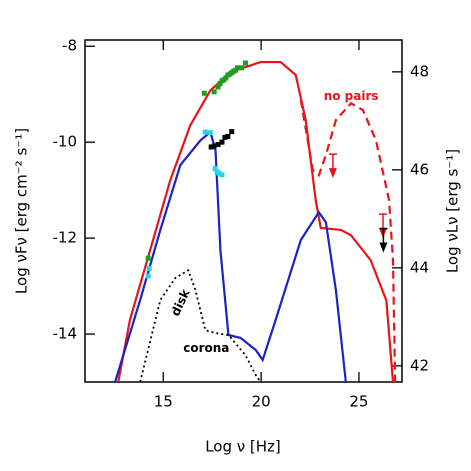 Image resolution: width=471 pixels, height=471 pixels. I want to click on y2-tick-label: 46, so click(419, 169).